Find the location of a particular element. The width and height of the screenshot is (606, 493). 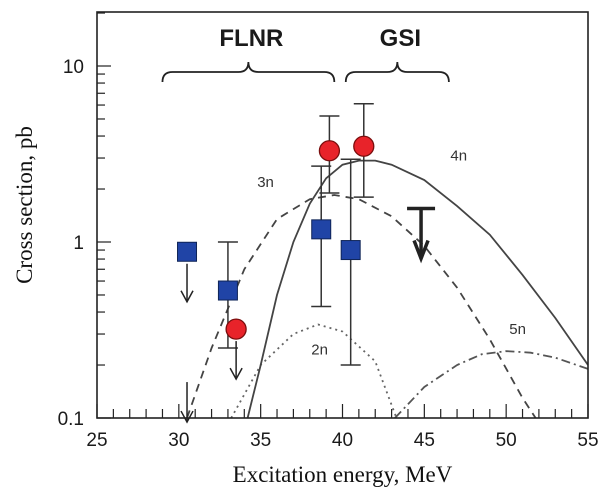

region-brace-flnr is located at coordinates (248, 72).